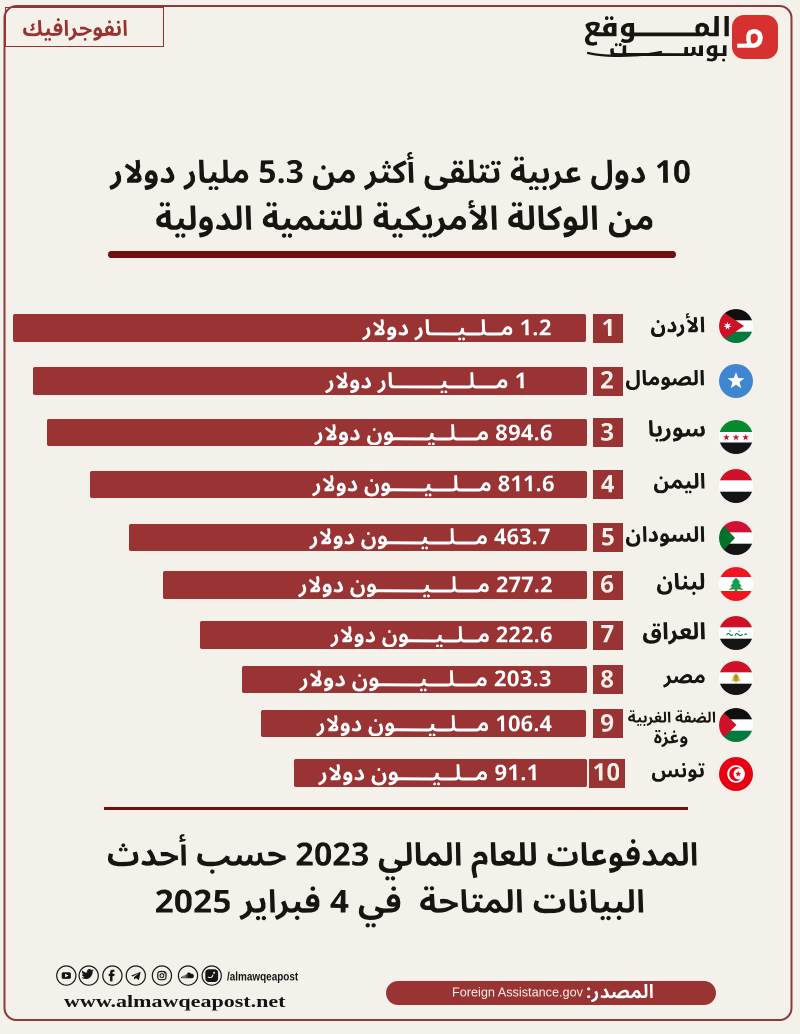 The height and width of the screenshot is (1034, 800). What do you see at coordinates (175, 1001) in the screenshot?
I see `svg-text: www.almawqeapost.net` at bounding box center [175, 1001].